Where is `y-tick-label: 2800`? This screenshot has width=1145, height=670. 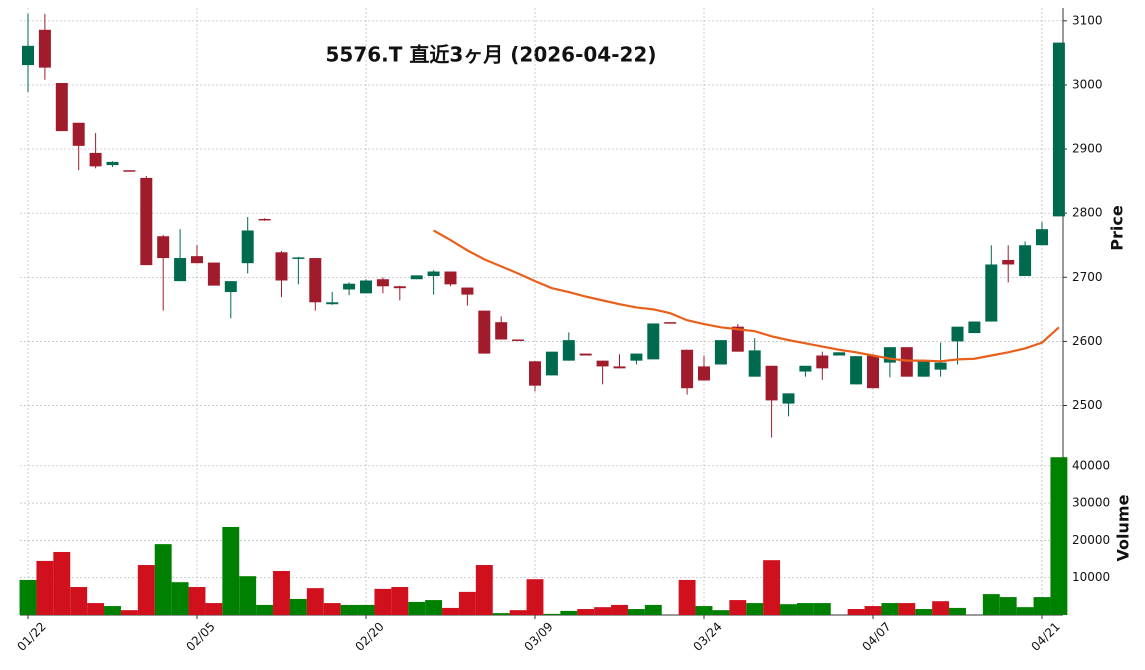
y-tick-label: 2800 is located at coordinates (1087, 213).